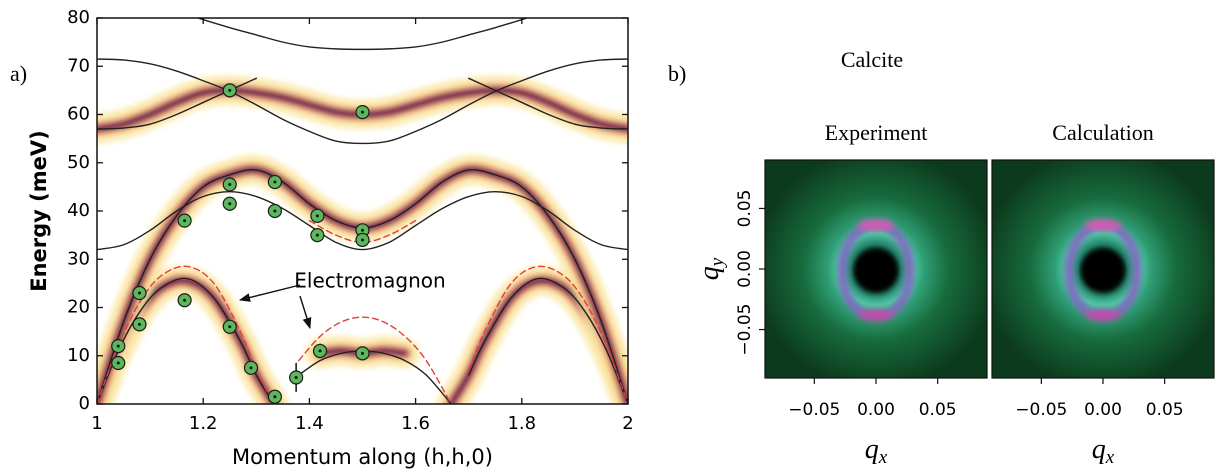 The width and height of the screenshot is (1216, 475). What do you see at coordinates (677, 73) in the screenshot?
I see `panel-label: b)` at bounding box center [677, 73].